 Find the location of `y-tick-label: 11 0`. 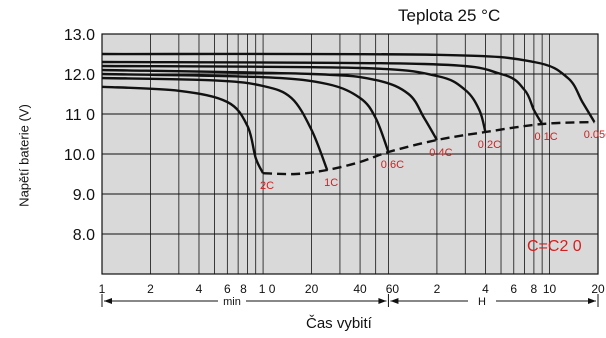

y-tick-label: 11 0 is located at coordinates (80, 115).